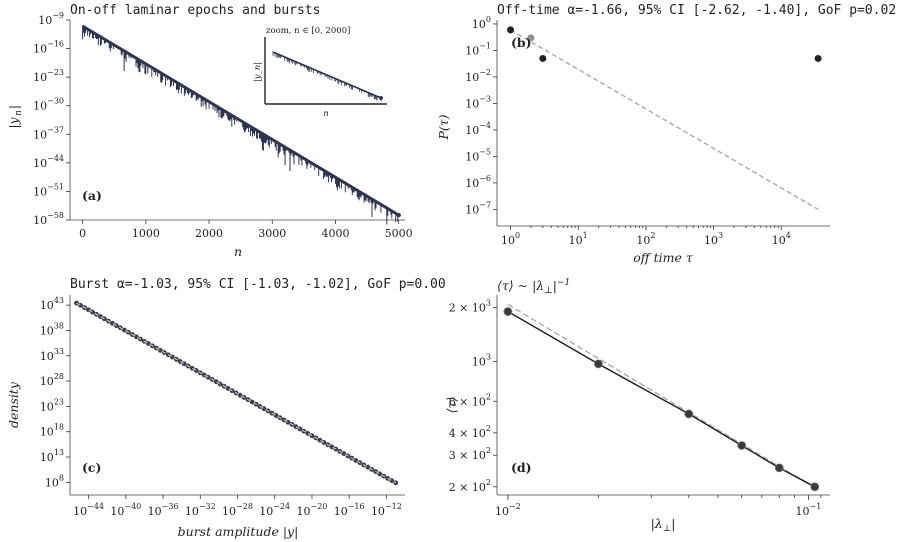 Image resolution: width=900 pixels, height=542 pixels. What do you see at coordinates (399, 233) in the screenshot?
I see `x-tick-label: 5000` at bounding box center [399, 233].